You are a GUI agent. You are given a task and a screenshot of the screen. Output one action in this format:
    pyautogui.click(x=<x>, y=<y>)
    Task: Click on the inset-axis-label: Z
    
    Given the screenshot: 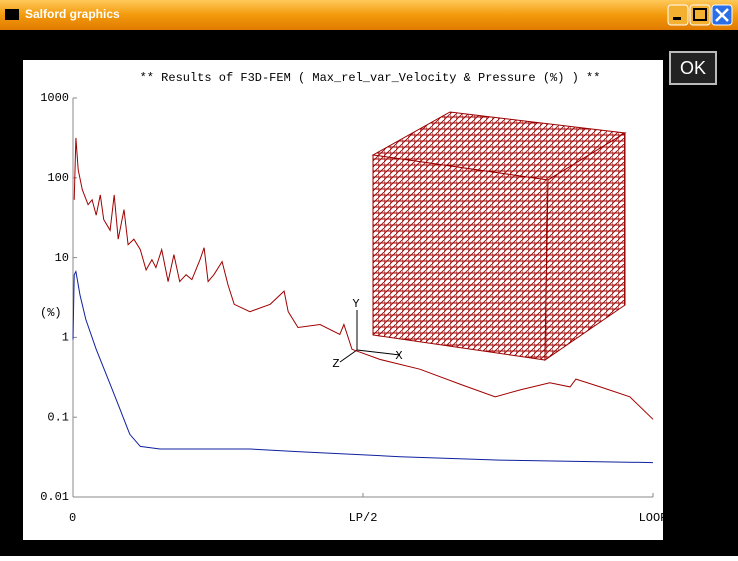 What is the action you would take?
    pyautogui.click(x=335, y=364)
    